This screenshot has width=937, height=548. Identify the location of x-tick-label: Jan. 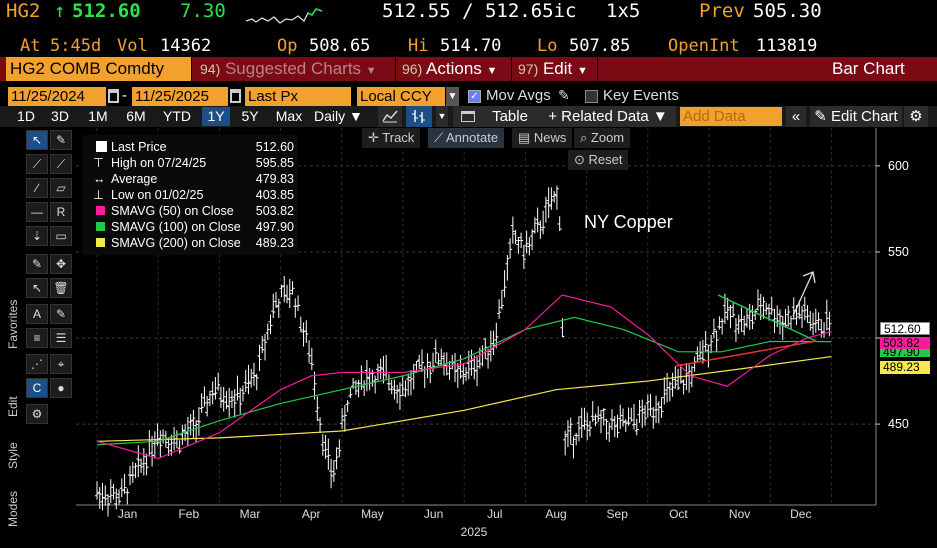
(127, 514).